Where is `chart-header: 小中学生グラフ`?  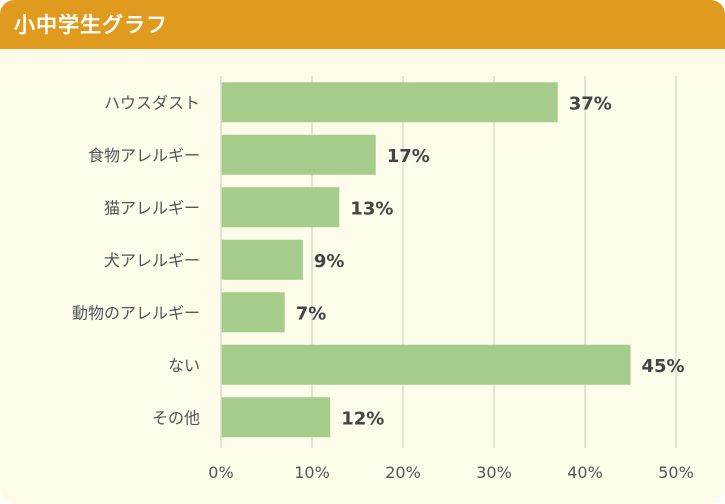
chart-header: 小中学生グラフ is located at coordinates (362, 24).